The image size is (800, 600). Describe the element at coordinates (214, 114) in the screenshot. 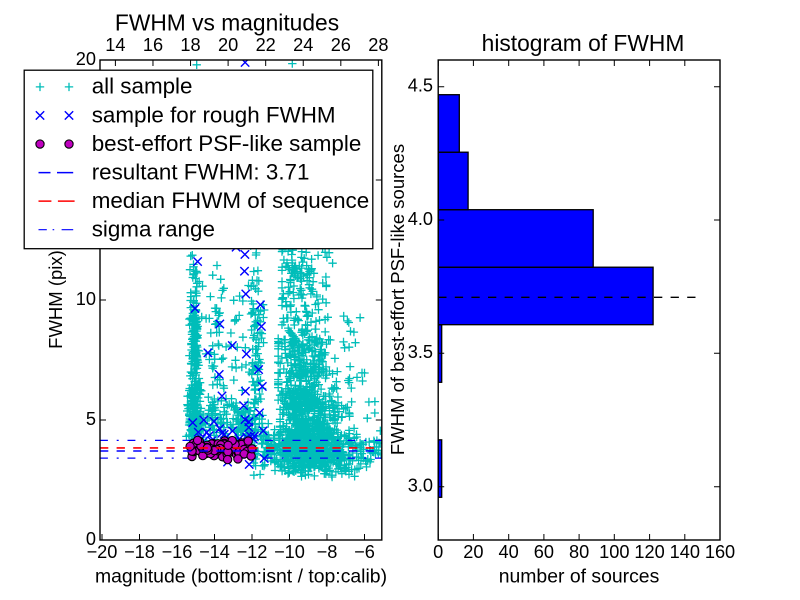

I see `svg-text: sample for rough FWHM` at that location.